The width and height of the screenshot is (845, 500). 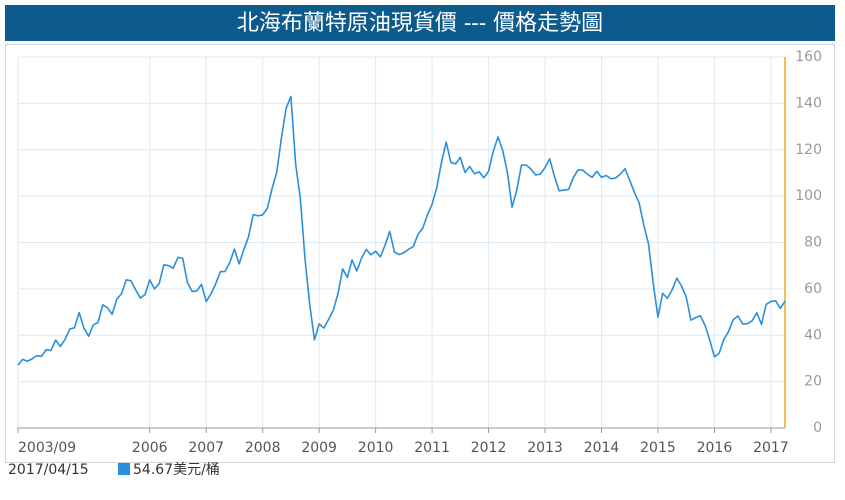 I want to click on legend-swatch, so click(x=124, y=469).